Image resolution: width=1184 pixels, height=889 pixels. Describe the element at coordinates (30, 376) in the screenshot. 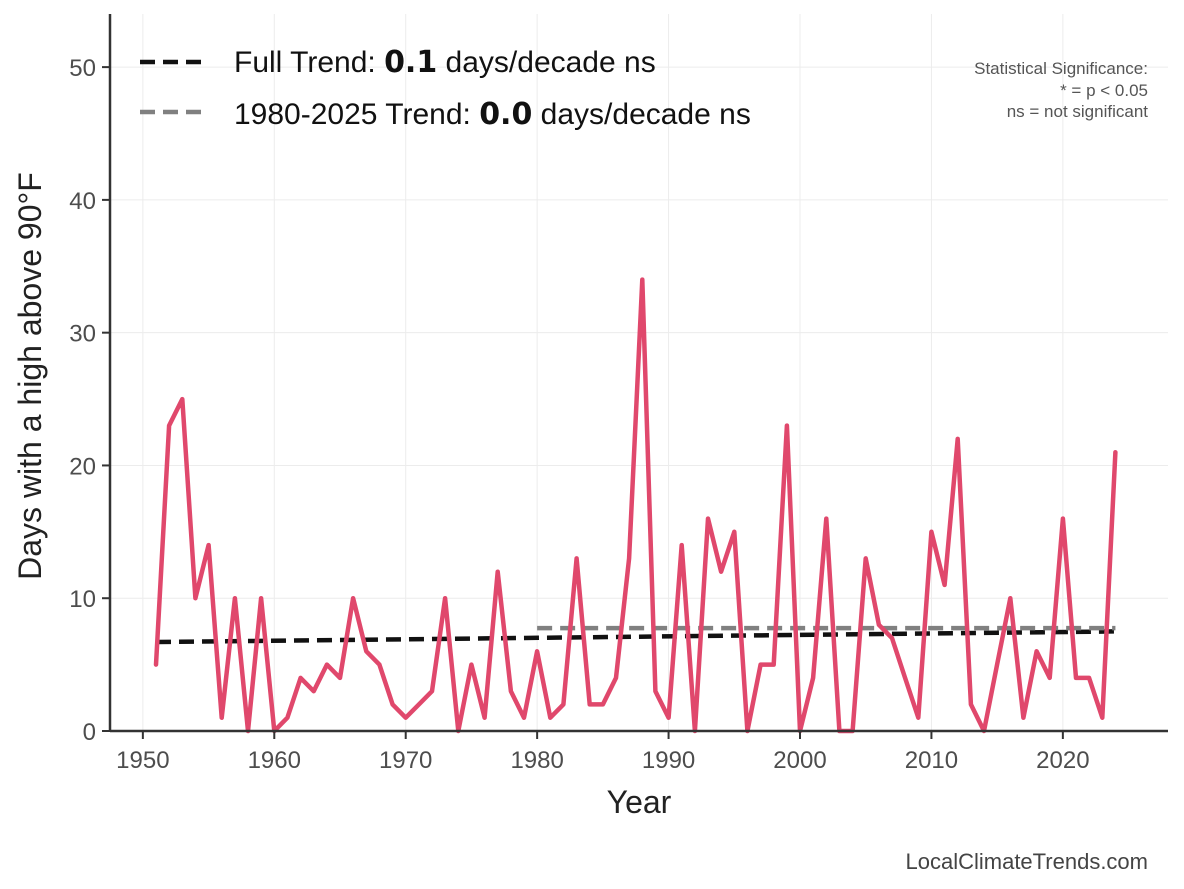

I see `y-axis-title: Days with a high above 90°F` at that location.